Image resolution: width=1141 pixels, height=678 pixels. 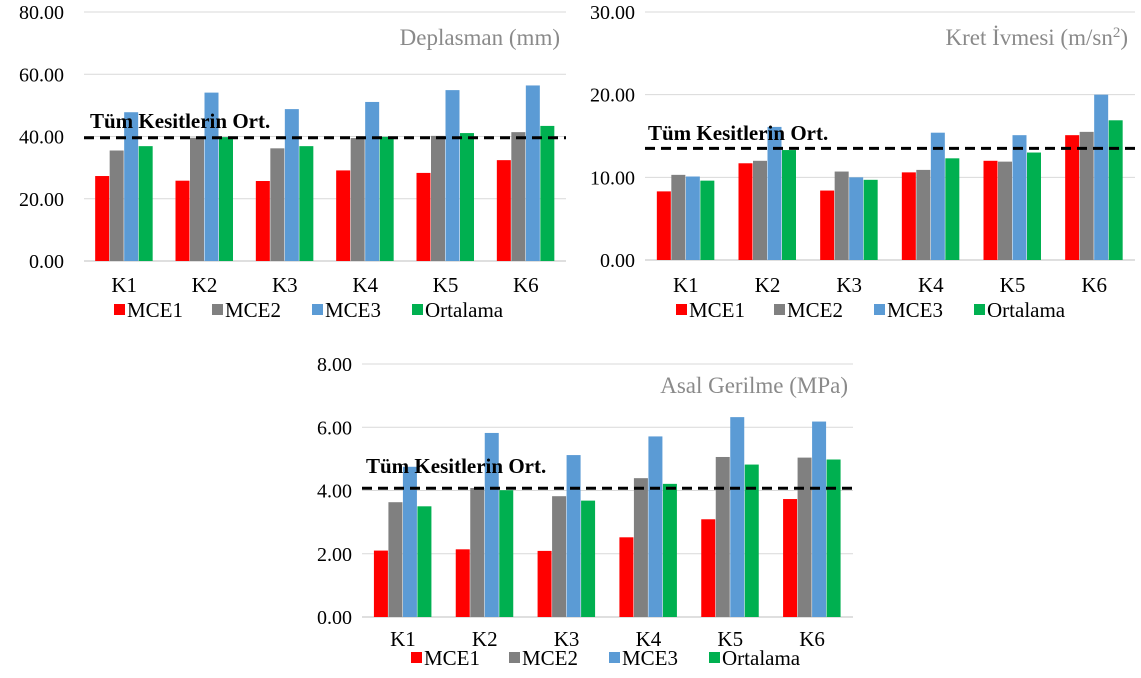 What do you see at coordinates (306, 203) in the screenshot?
I see `bar-ortalama-k3` at bounding box center [306, 203].